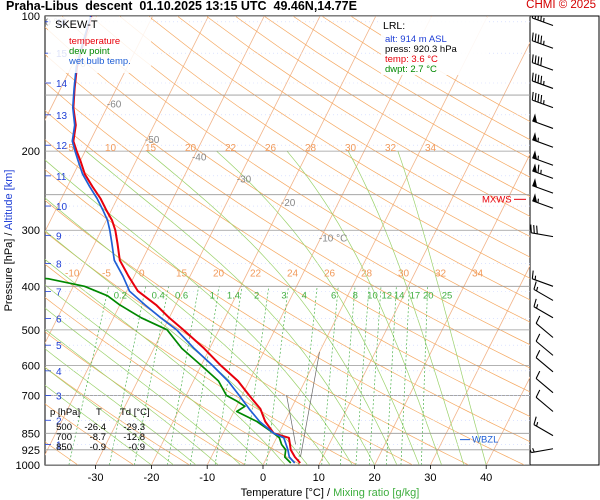 This screenshot has width=600, height=500. I want to click on isotherm-label: -10 °C, so click(333, 239).